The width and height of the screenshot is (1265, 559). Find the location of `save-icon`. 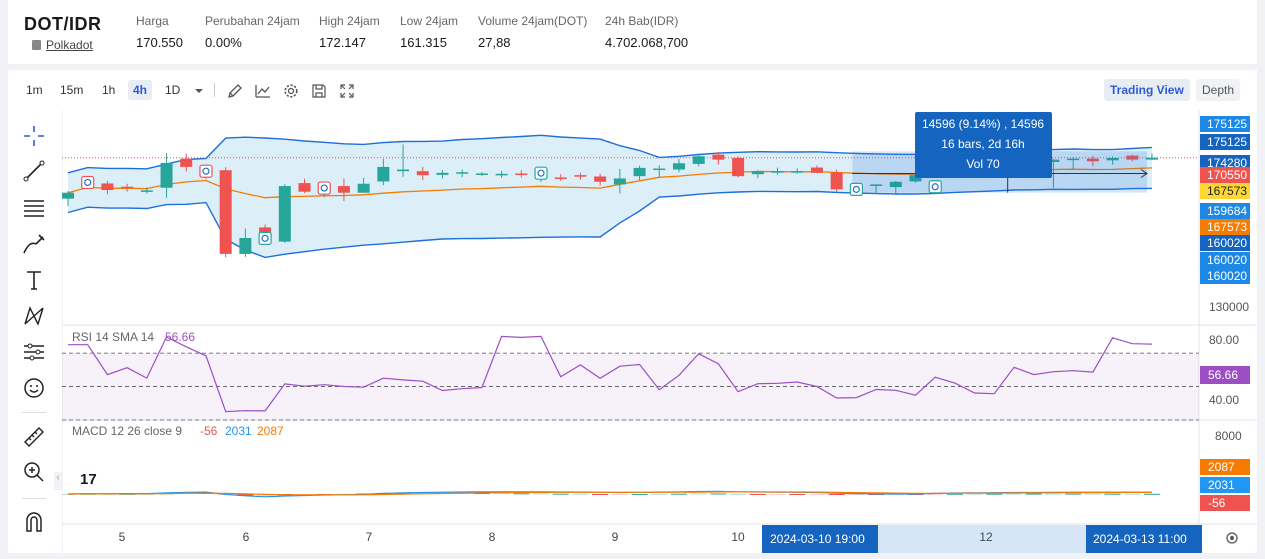

save-icon is located at coordinates (319, 91).